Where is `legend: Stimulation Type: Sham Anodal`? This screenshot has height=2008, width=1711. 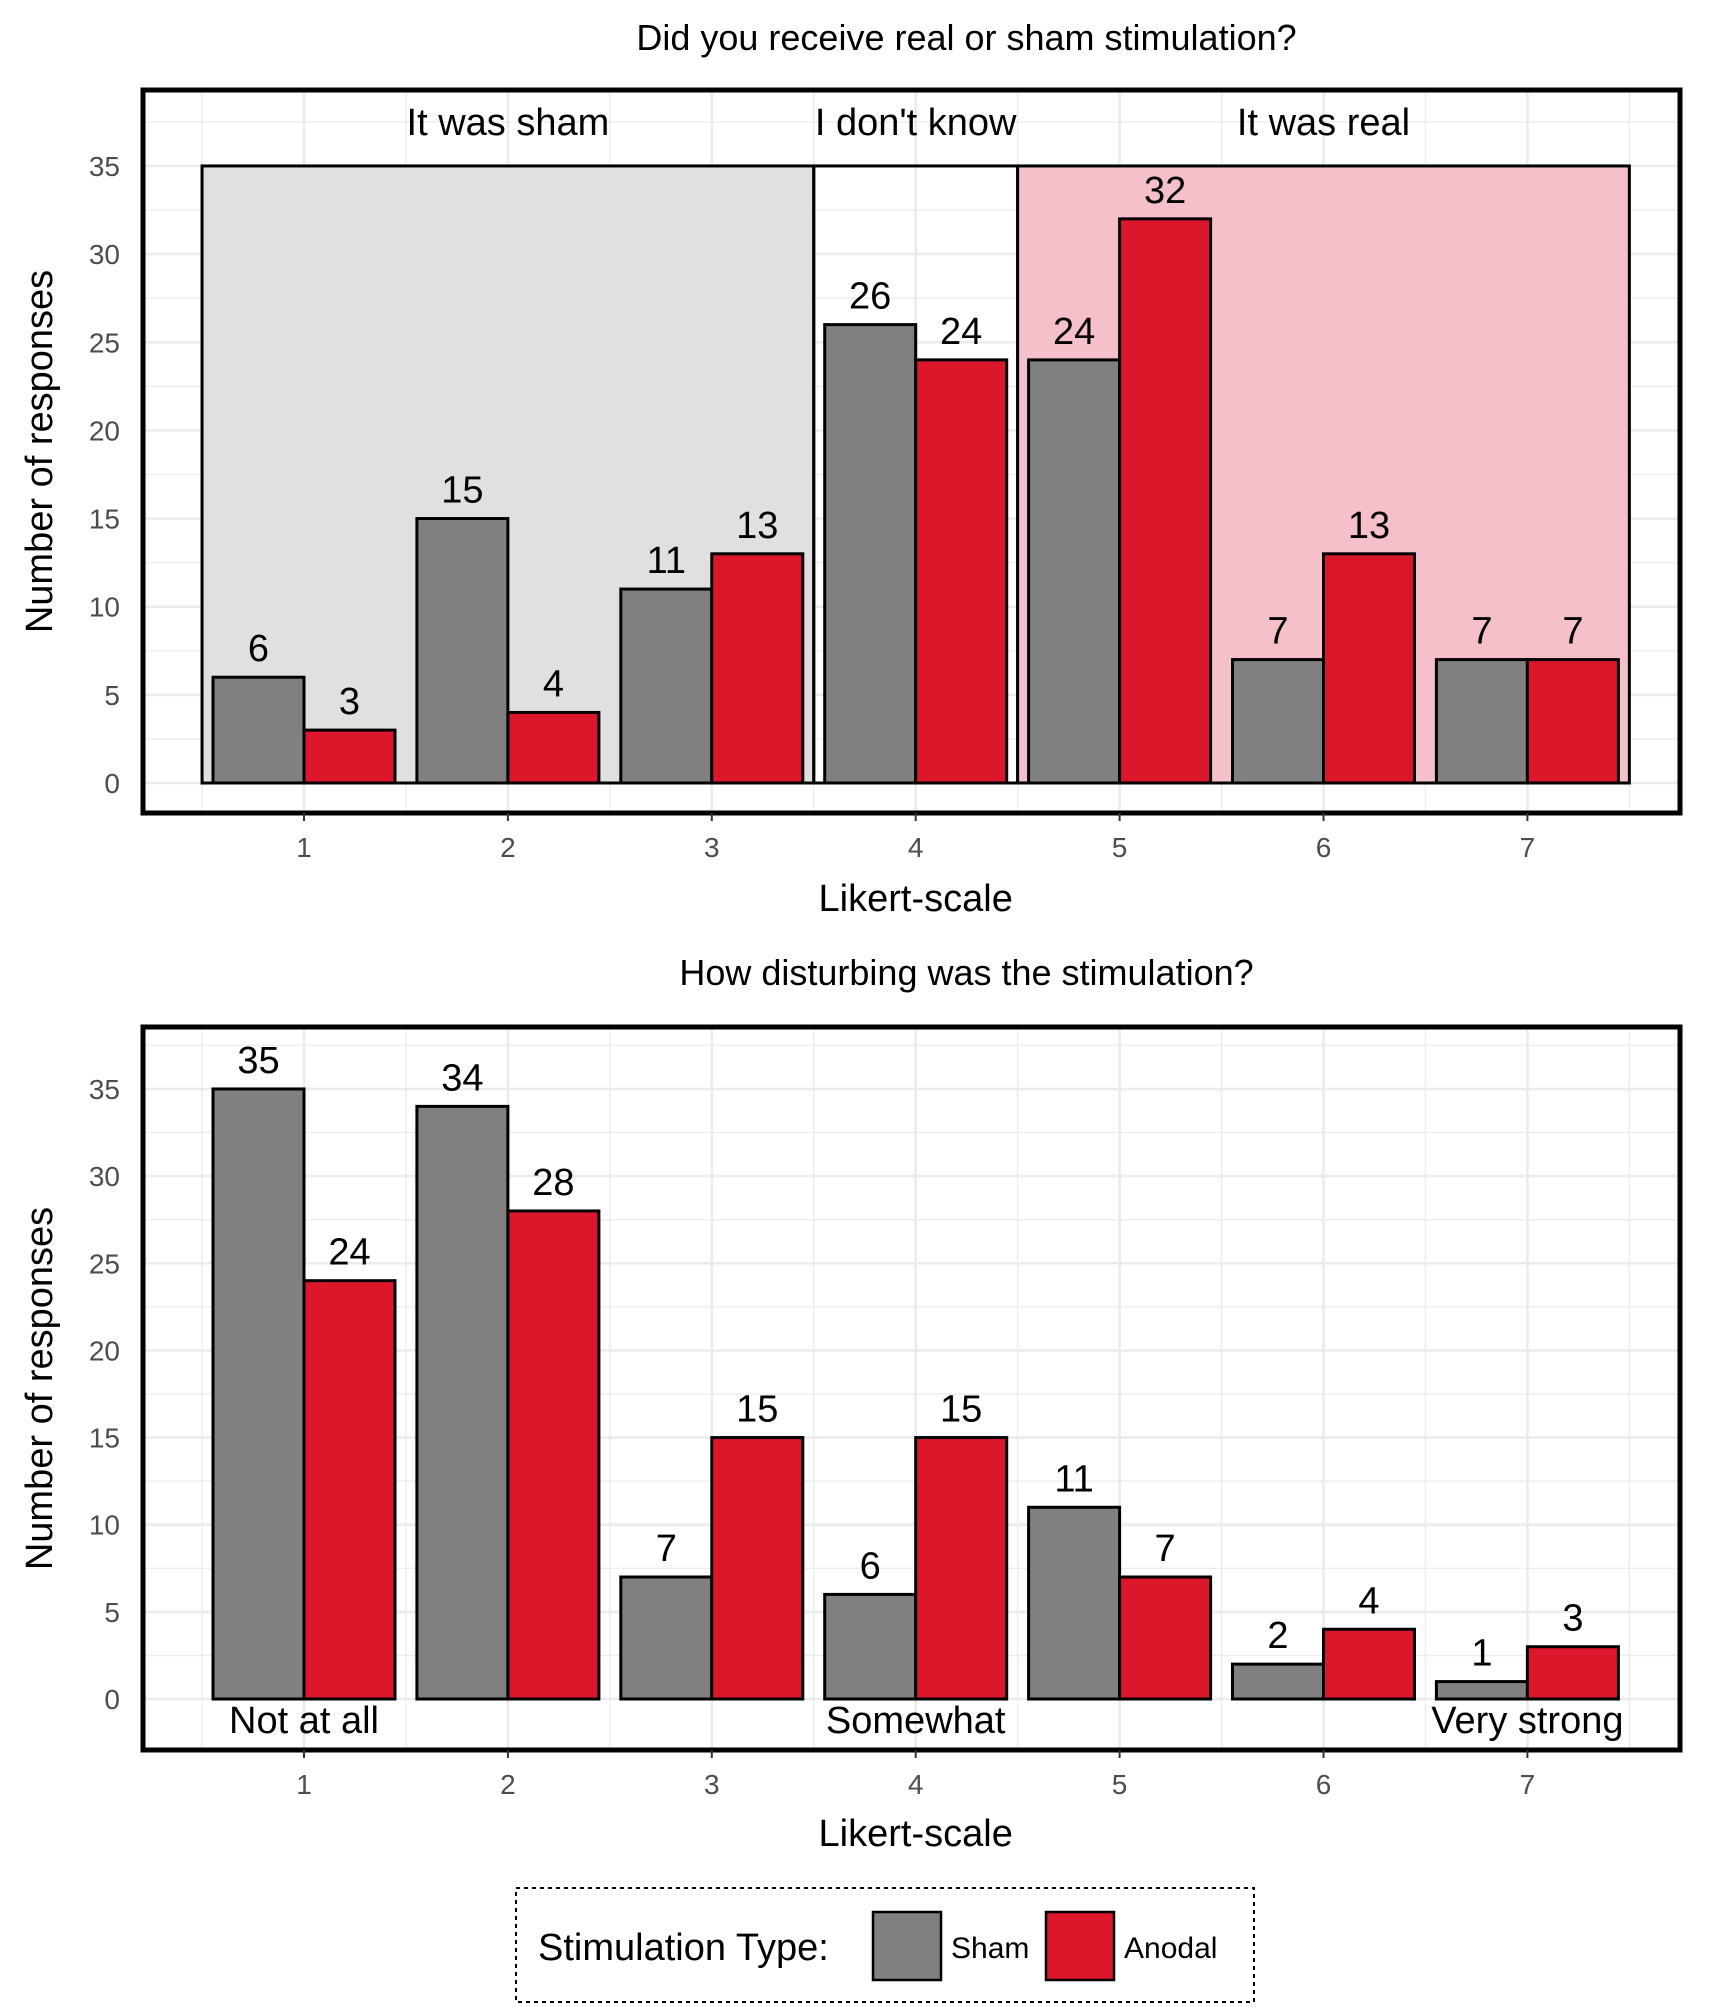 legend: Stimulation Type: Sham Anodal is located at coordinates (885, 1945).